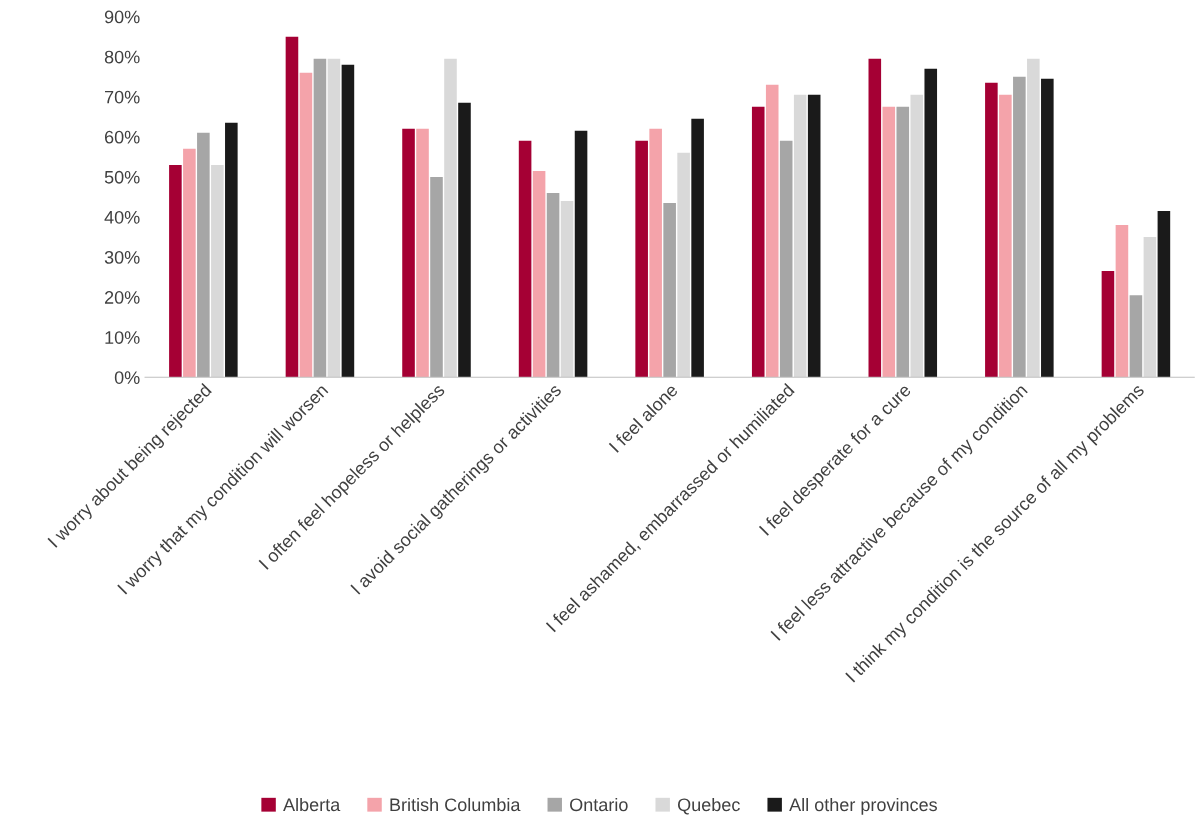  Describe the element at coordinates (122, 297) in the screenshot. I see `y-tick-label: 20%` at that location.